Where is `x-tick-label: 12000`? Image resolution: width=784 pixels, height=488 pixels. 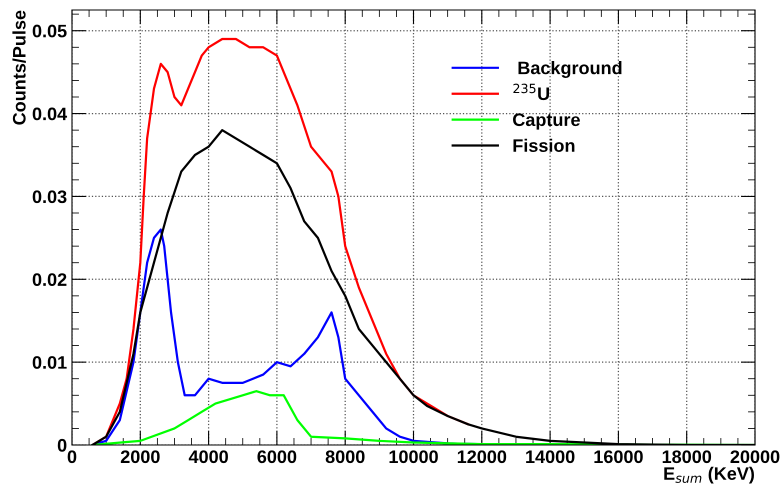
x-tick-label: 12000 is located at coordinates (482, 457).